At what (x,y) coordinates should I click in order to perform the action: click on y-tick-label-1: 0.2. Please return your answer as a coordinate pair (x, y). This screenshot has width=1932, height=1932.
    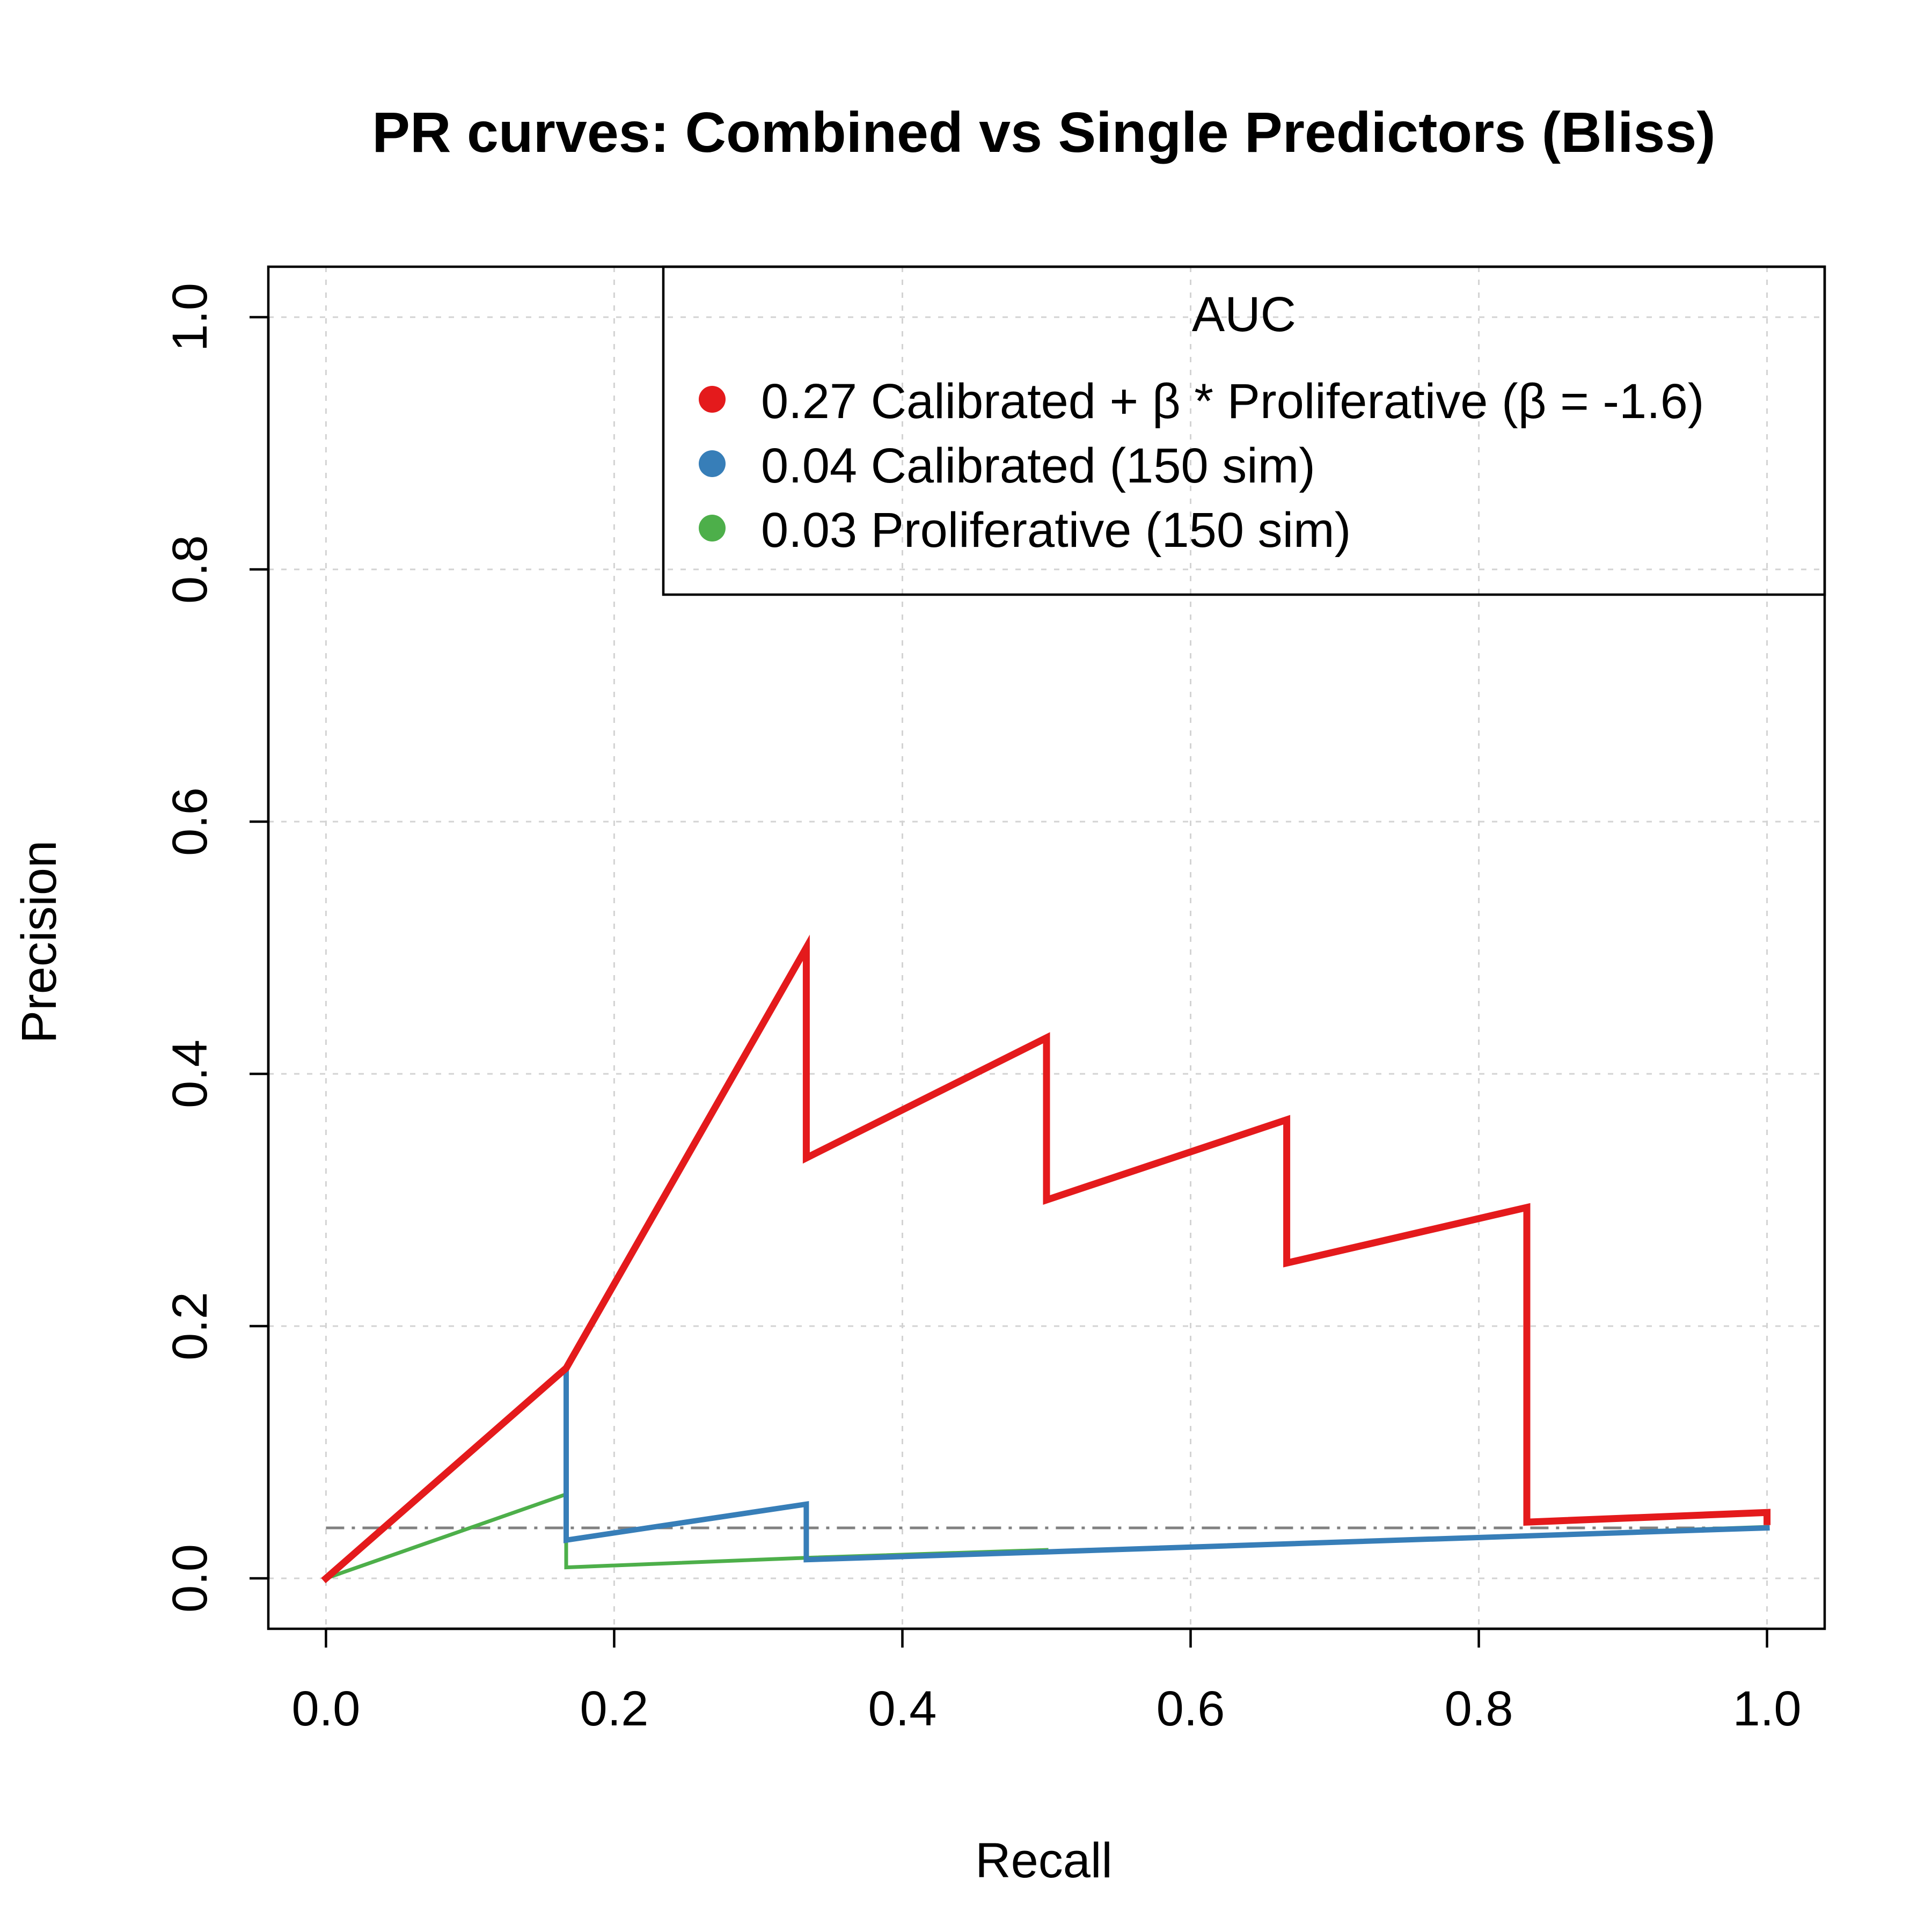
    Looking at the image, I should click on (190, 1326).